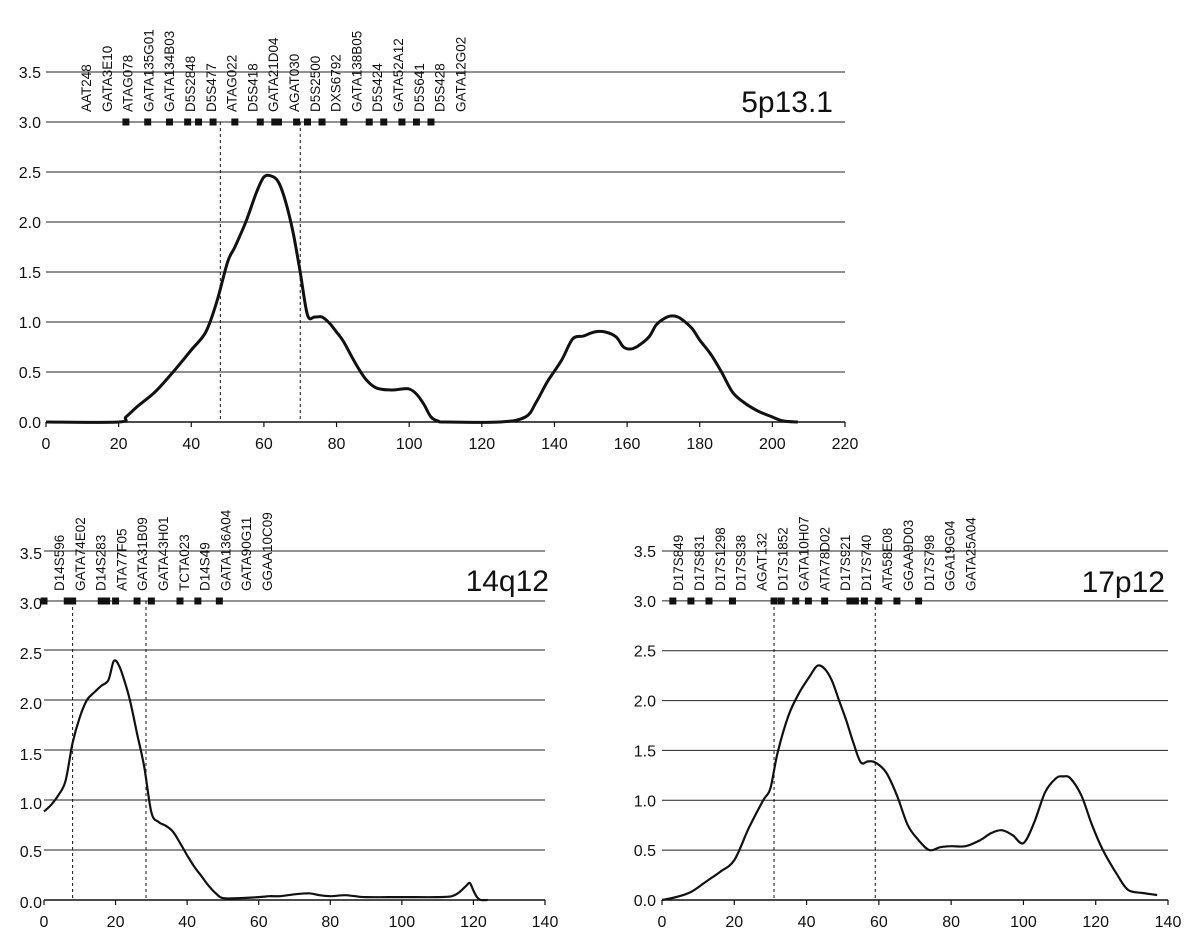 The height and width of the screenshot is (933, 1198). I want to click on marker-label: D17S831, so click(699, 563).